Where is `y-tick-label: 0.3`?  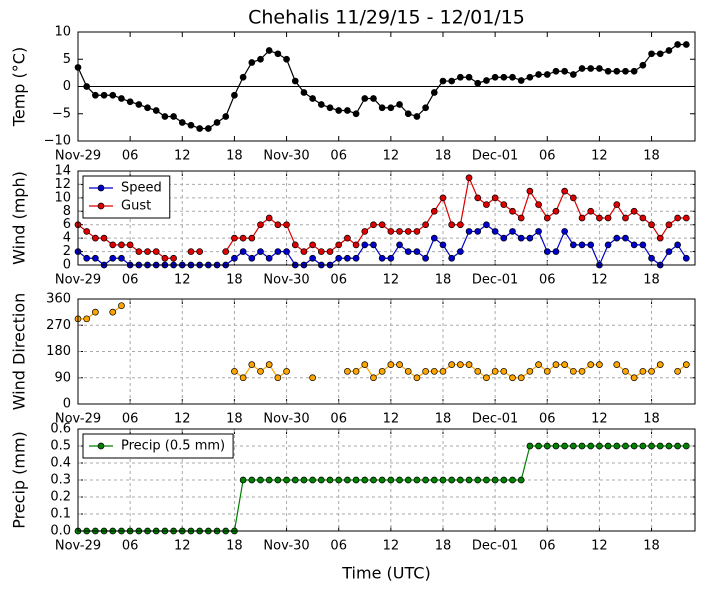 y-tick-label: 0.3 is located at coordinates (60, 480).